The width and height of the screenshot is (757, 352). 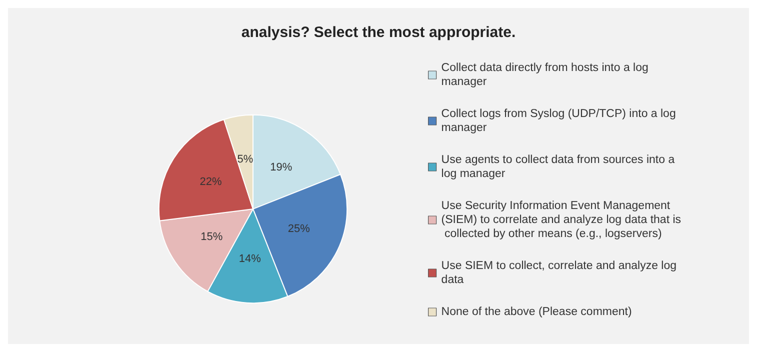 What do you see at coordinates (250, 258) in the screenshot?
I see `data-label: 14%` at bounding box center [250, 258].